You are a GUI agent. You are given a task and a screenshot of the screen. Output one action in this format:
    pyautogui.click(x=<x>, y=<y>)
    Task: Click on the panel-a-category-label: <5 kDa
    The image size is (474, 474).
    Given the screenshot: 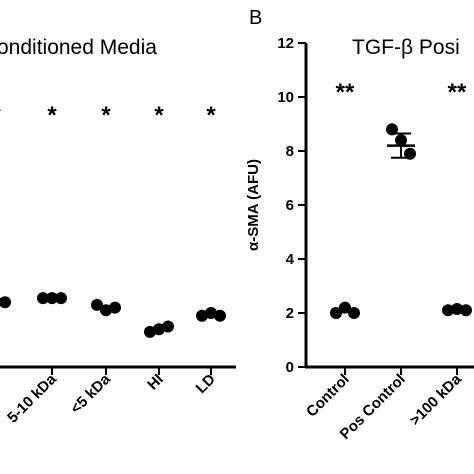 What is the action you would take?
    pyautogui.click(x=90, y=393)
    